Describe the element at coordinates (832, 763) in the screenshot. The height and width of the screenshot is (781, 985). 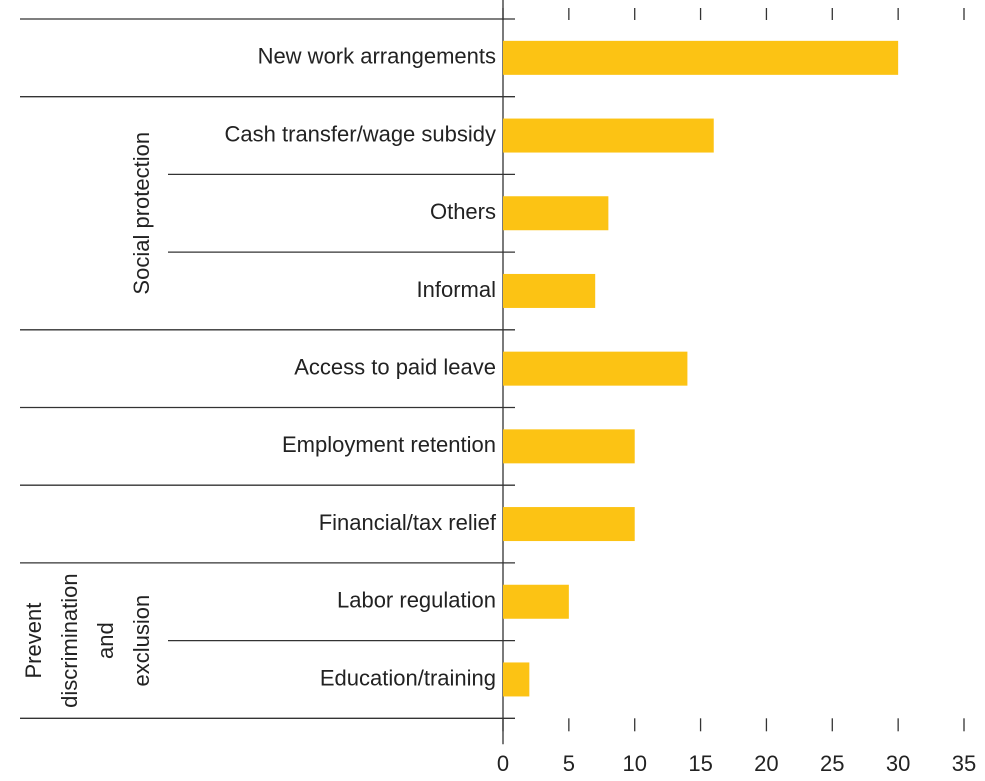
I see `x-tick-label: 25` at that location.